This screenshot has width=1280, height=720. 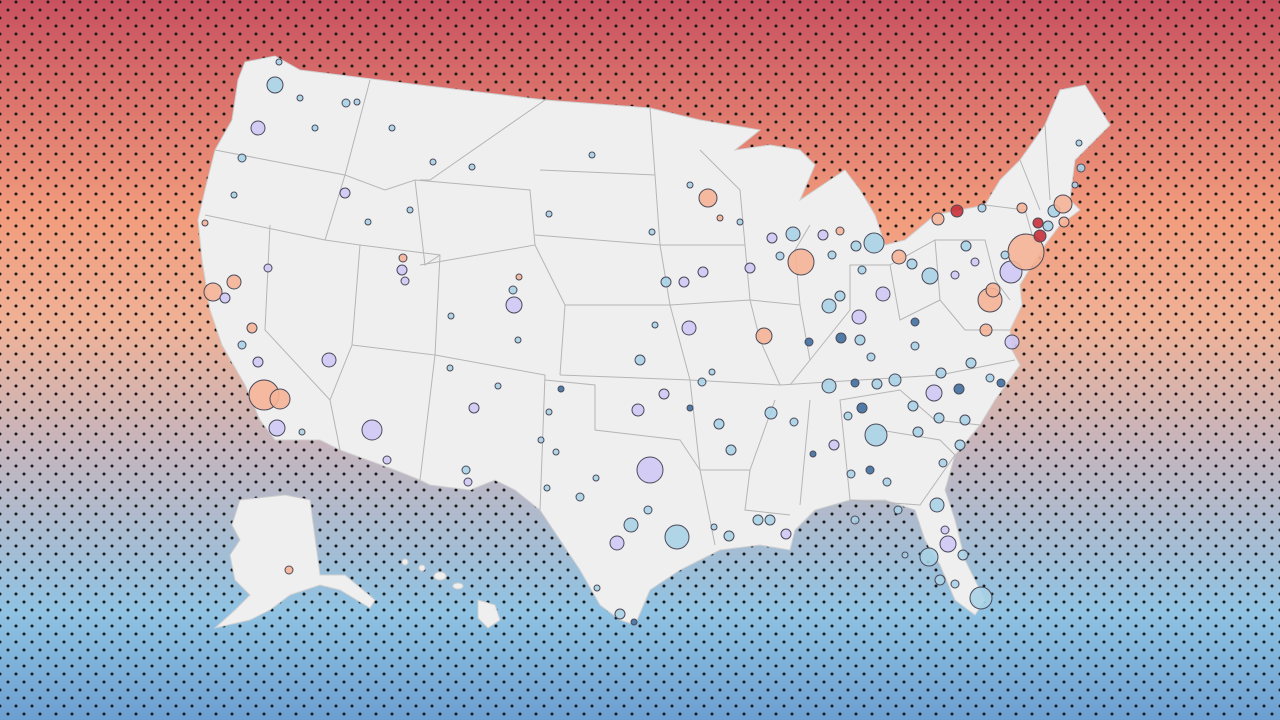 I want to click on alaska, so click(x=294, y=561).